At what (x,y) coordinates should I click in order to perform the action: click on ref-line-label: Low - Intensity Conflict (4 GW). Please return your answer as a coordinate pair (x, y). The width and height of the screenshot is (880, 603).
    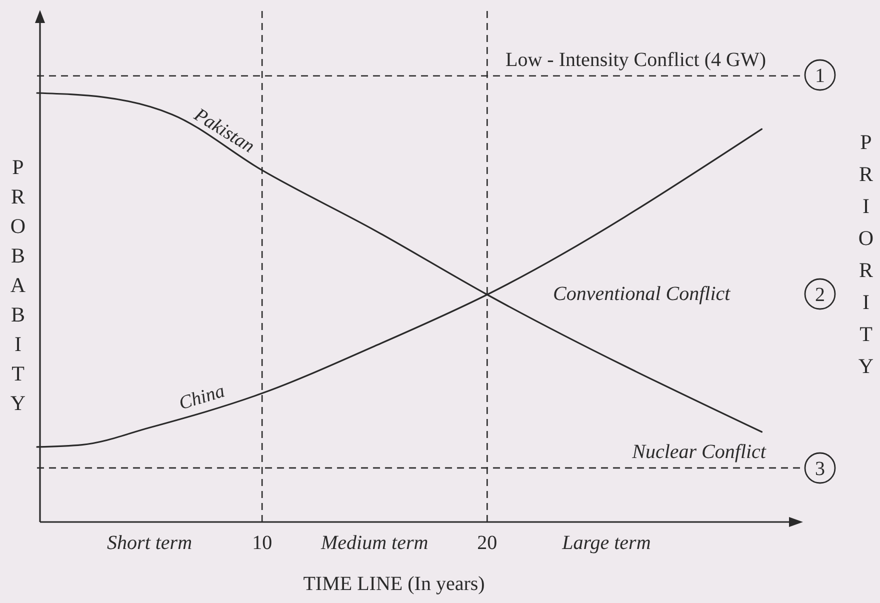
    Looking at the image, I should click on (636, 59).